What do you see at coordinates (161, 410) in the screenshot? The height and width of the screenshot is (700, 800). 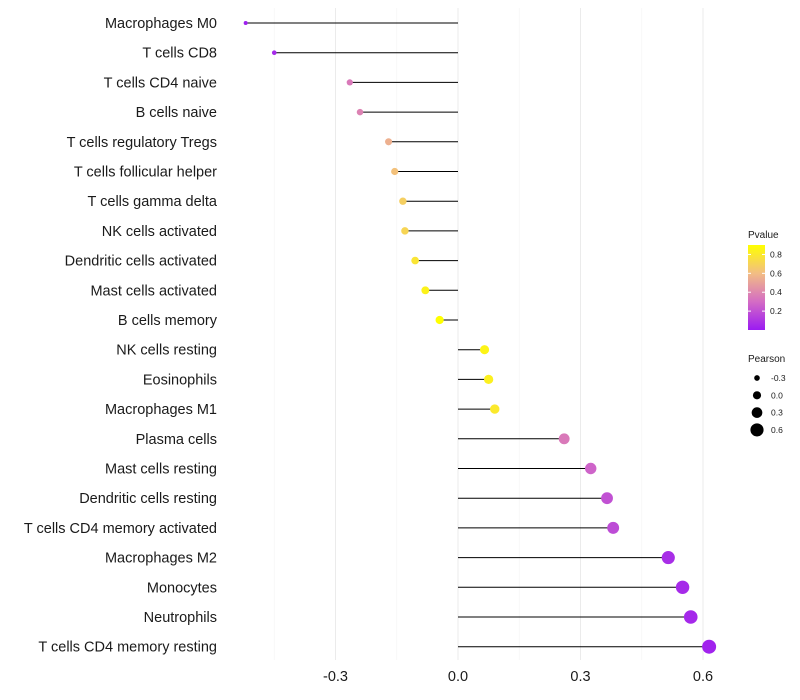 I see `category-label: Macrophages M1` at bounding box center [161, 410].